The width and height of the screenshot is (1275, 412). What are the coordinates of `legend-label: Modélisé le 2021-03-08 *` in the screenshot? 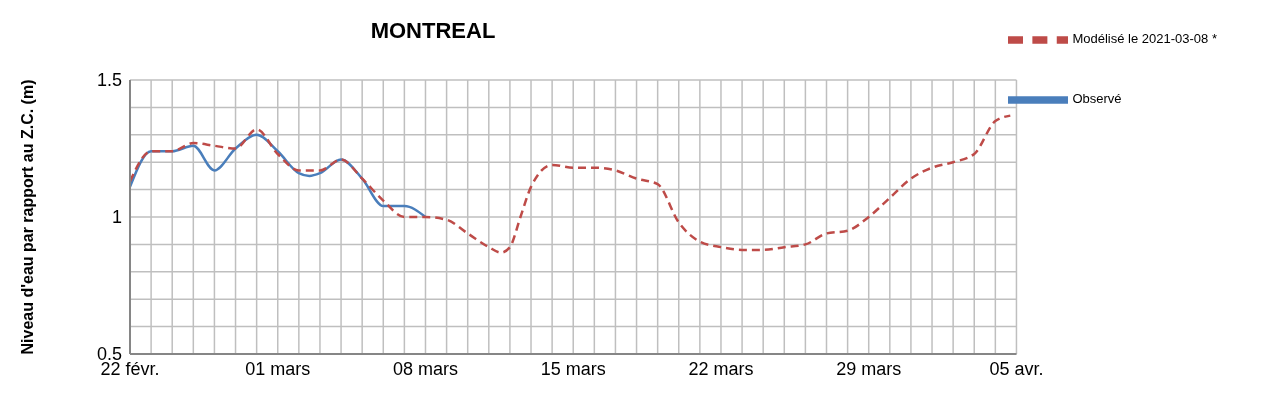 It's located at (1144, 39).